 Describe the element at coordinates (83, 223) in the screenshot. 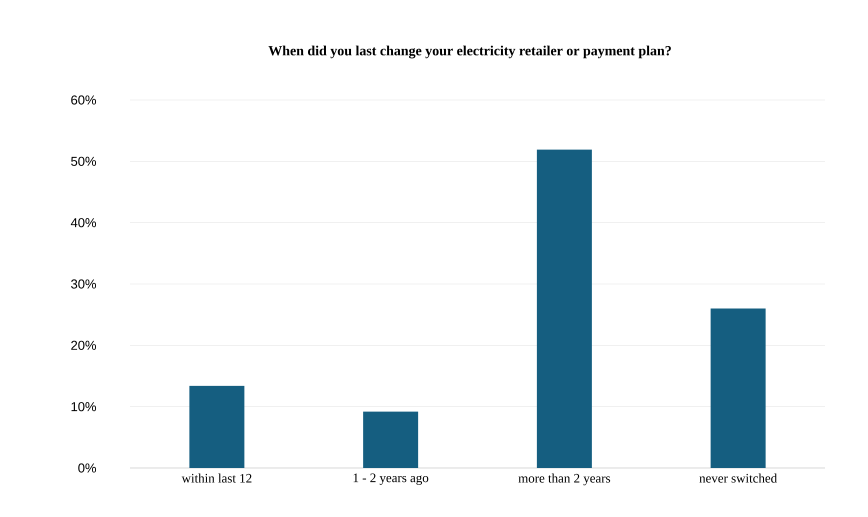

I see `y-tick-label: 40%` at that location.